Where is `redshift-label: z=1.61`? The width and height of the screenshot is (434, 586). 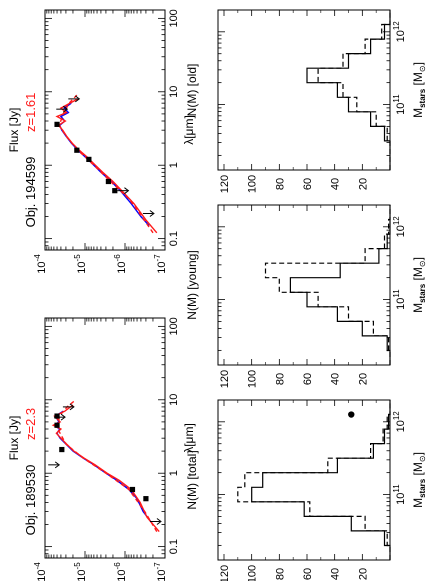 redshift-label: z=1.61 is located at coordinates (30, 112).